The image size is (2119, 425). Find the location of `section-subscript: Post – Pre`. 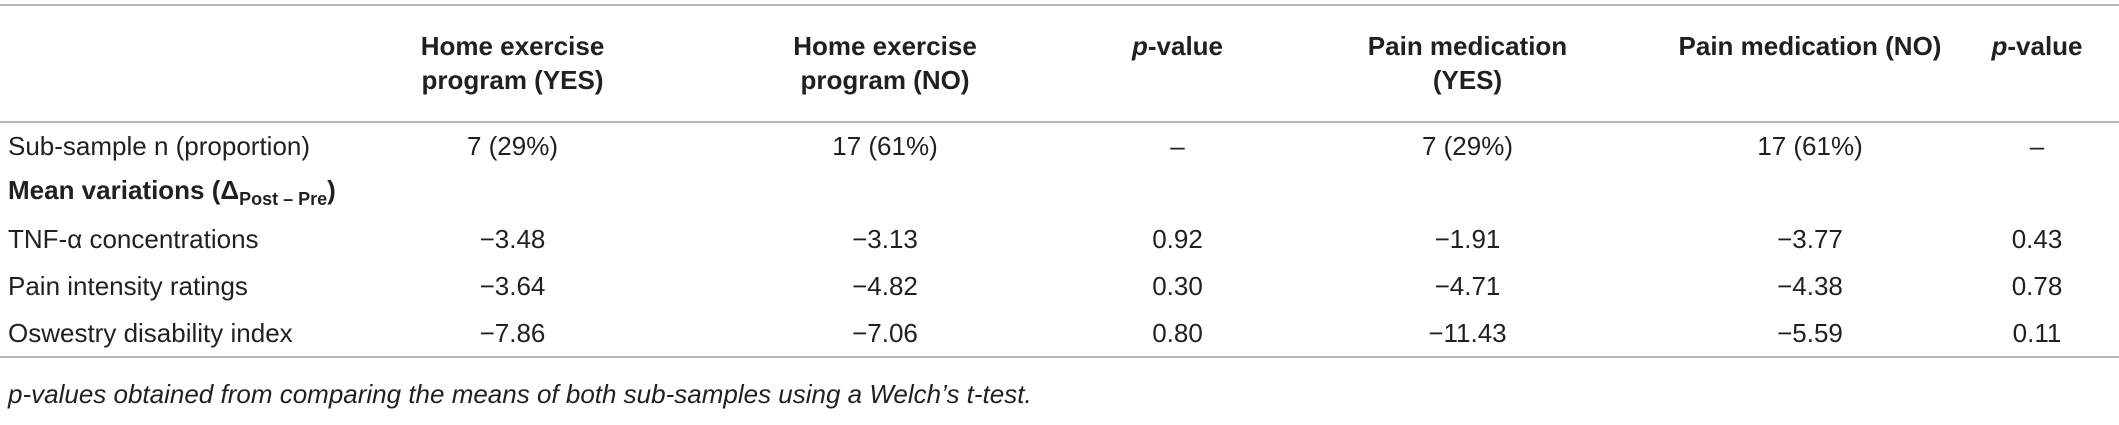

section-subscript: Post – Pre is located at coordinates (283, 199).